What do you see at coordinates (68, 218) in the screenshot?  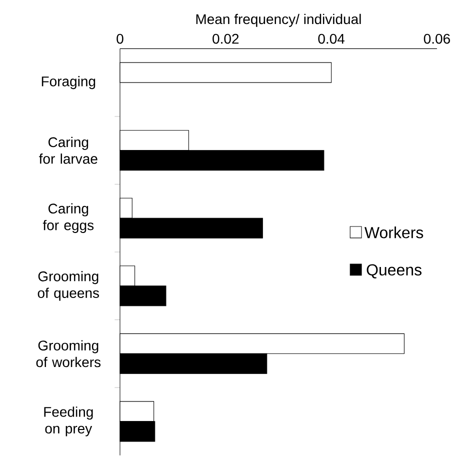 I see `y-tick-label: Caring for eggs` at bounding box center [68, 218].